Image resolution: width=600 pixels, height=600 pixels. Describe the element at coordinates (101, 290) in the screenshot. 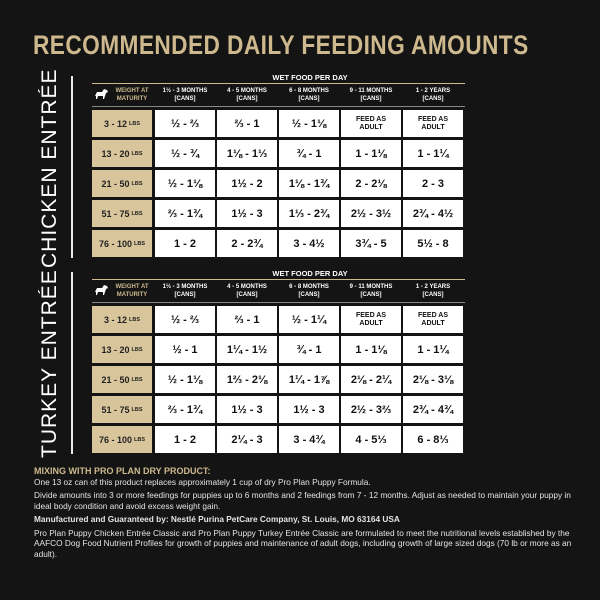

I see `dog-icon` at that location.